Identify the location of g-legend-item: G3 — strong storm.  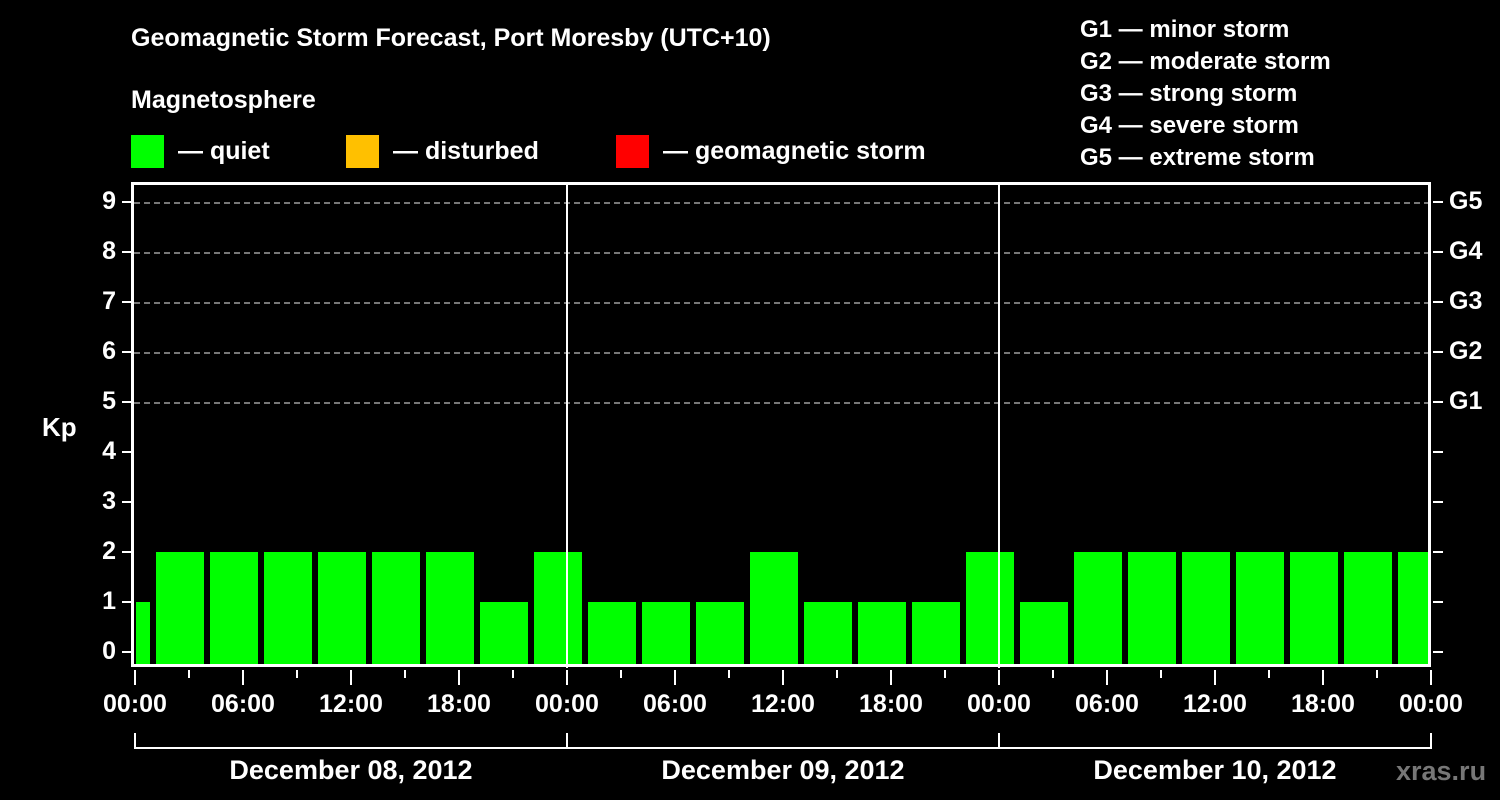
(1189, 93).